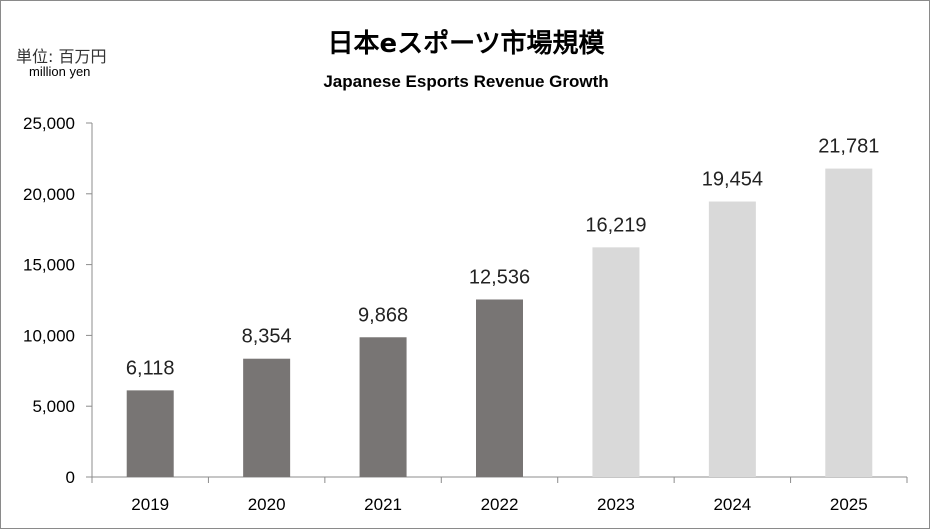  I want to click on x-tick-label: 2019, so click(150, 504).